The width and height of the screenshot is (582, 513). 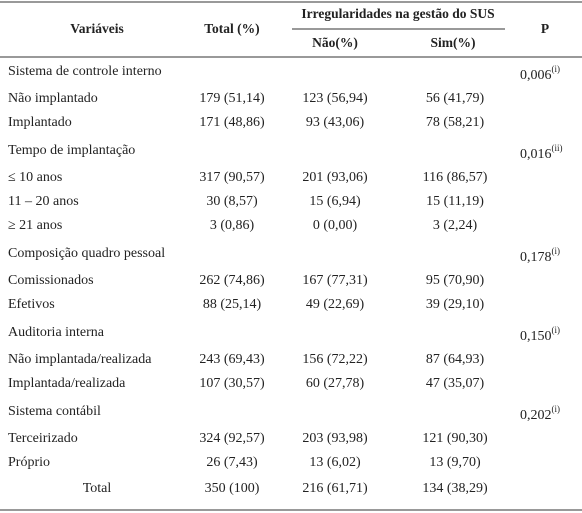 I want to click on cell: 3 (2,24), so click(x=455, y=225).